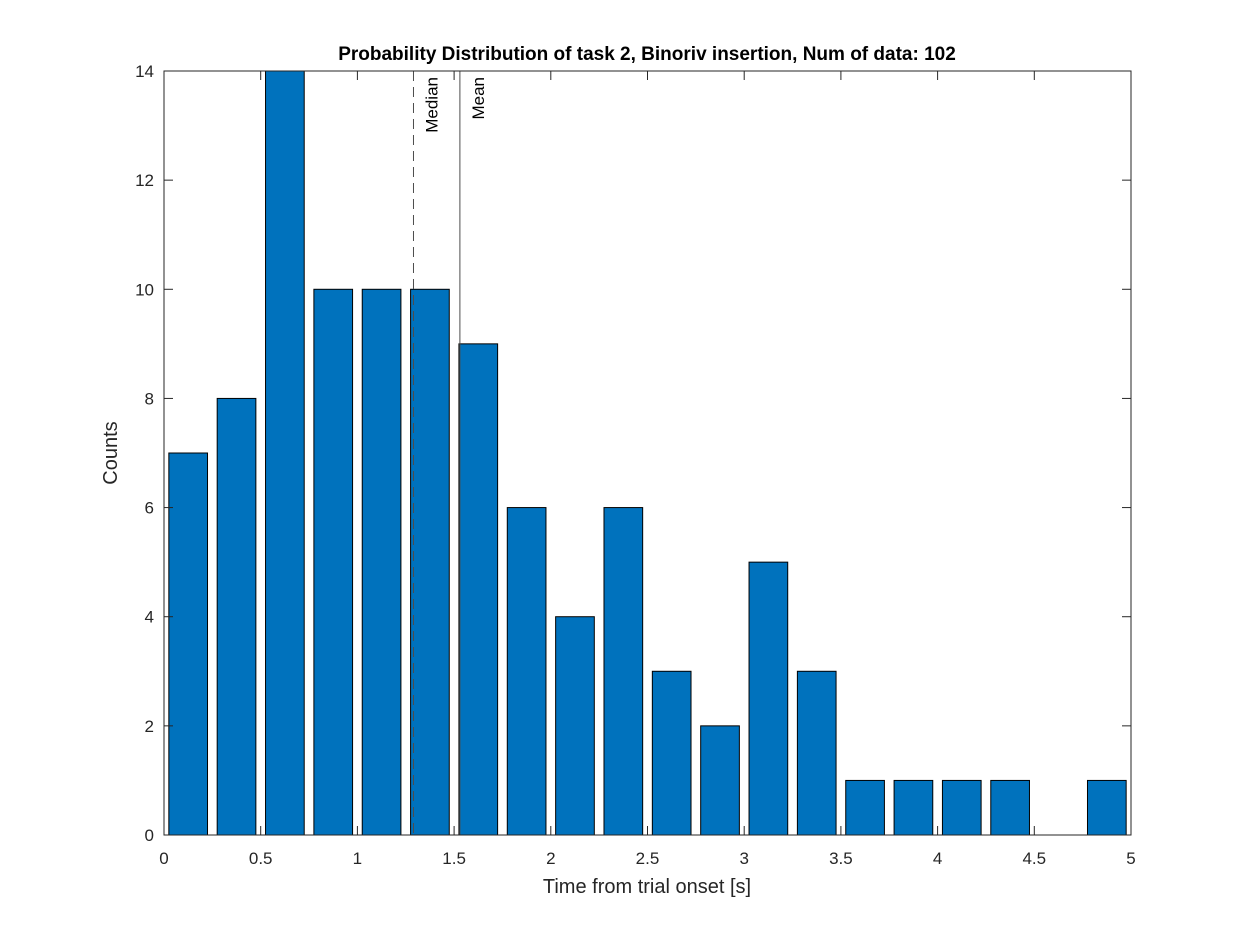  I want to click on x-tick-label: 3, so click(743, 858).